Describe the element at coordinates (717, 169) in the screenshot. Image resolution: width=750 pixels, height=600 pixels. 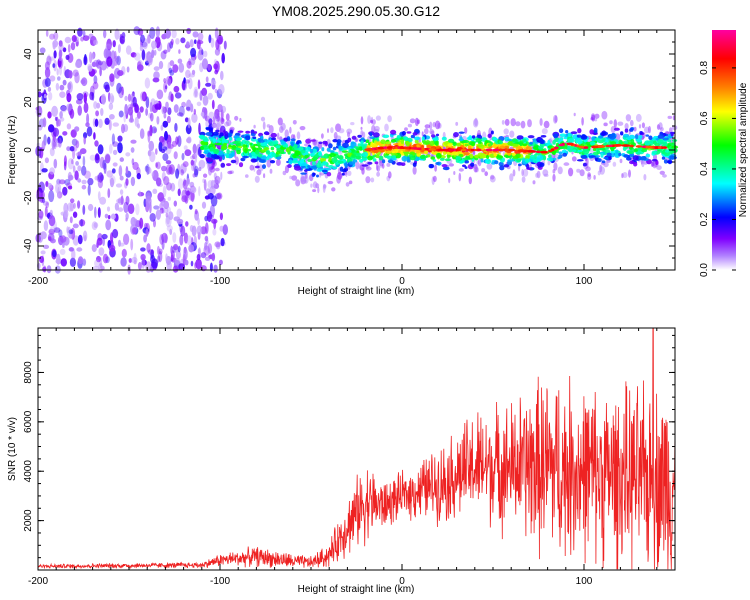
I see `colorbar-ticks: 0.0 0.2 0.4 0.6 0.8` at that location.